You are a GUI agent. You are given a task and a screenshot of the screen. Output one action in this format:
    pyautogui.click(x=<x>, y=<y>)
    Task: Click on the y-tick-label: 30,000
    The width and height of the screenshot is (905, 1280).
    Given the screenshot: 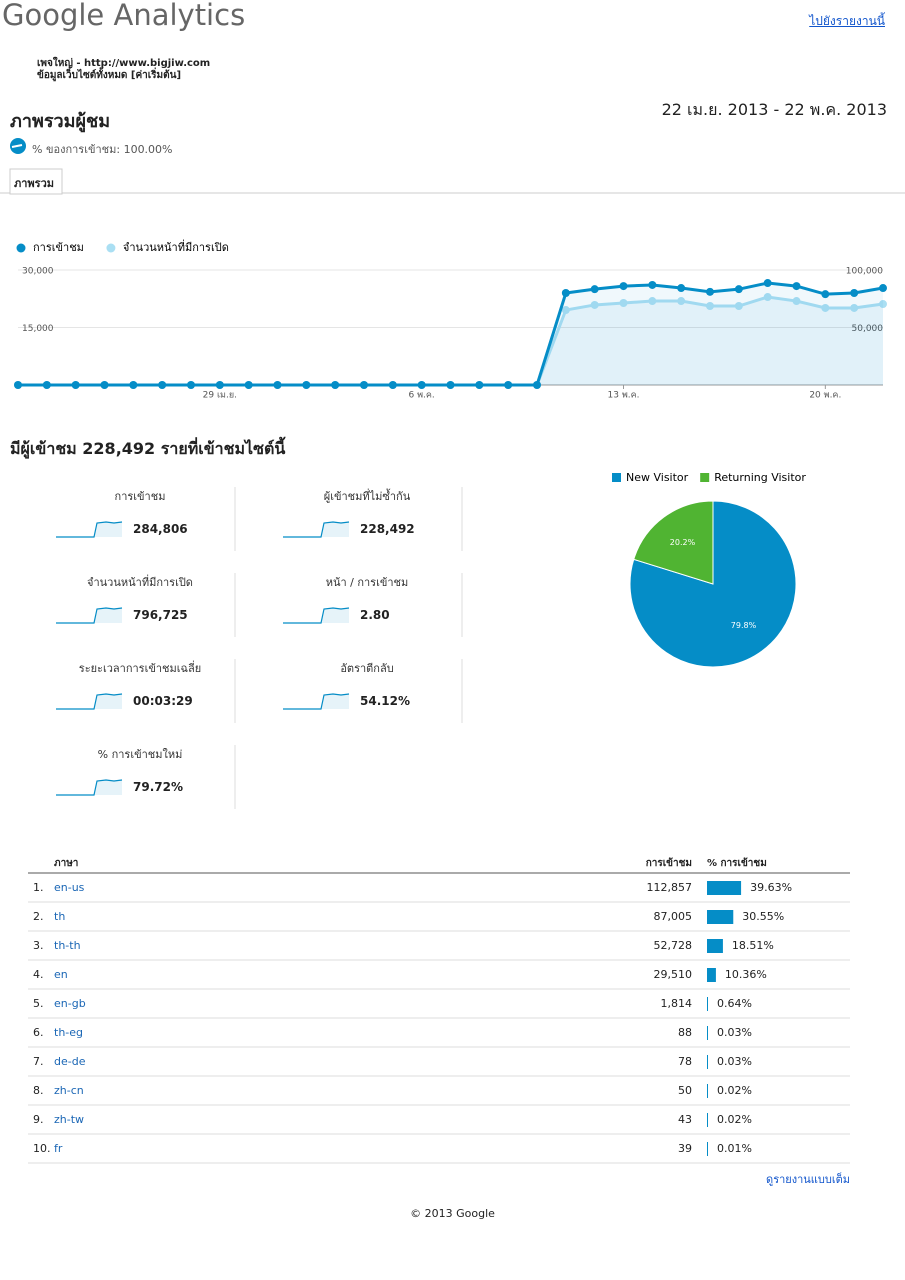 What is the action you would take?
    pyautogui.click(x=38, y=272)
    